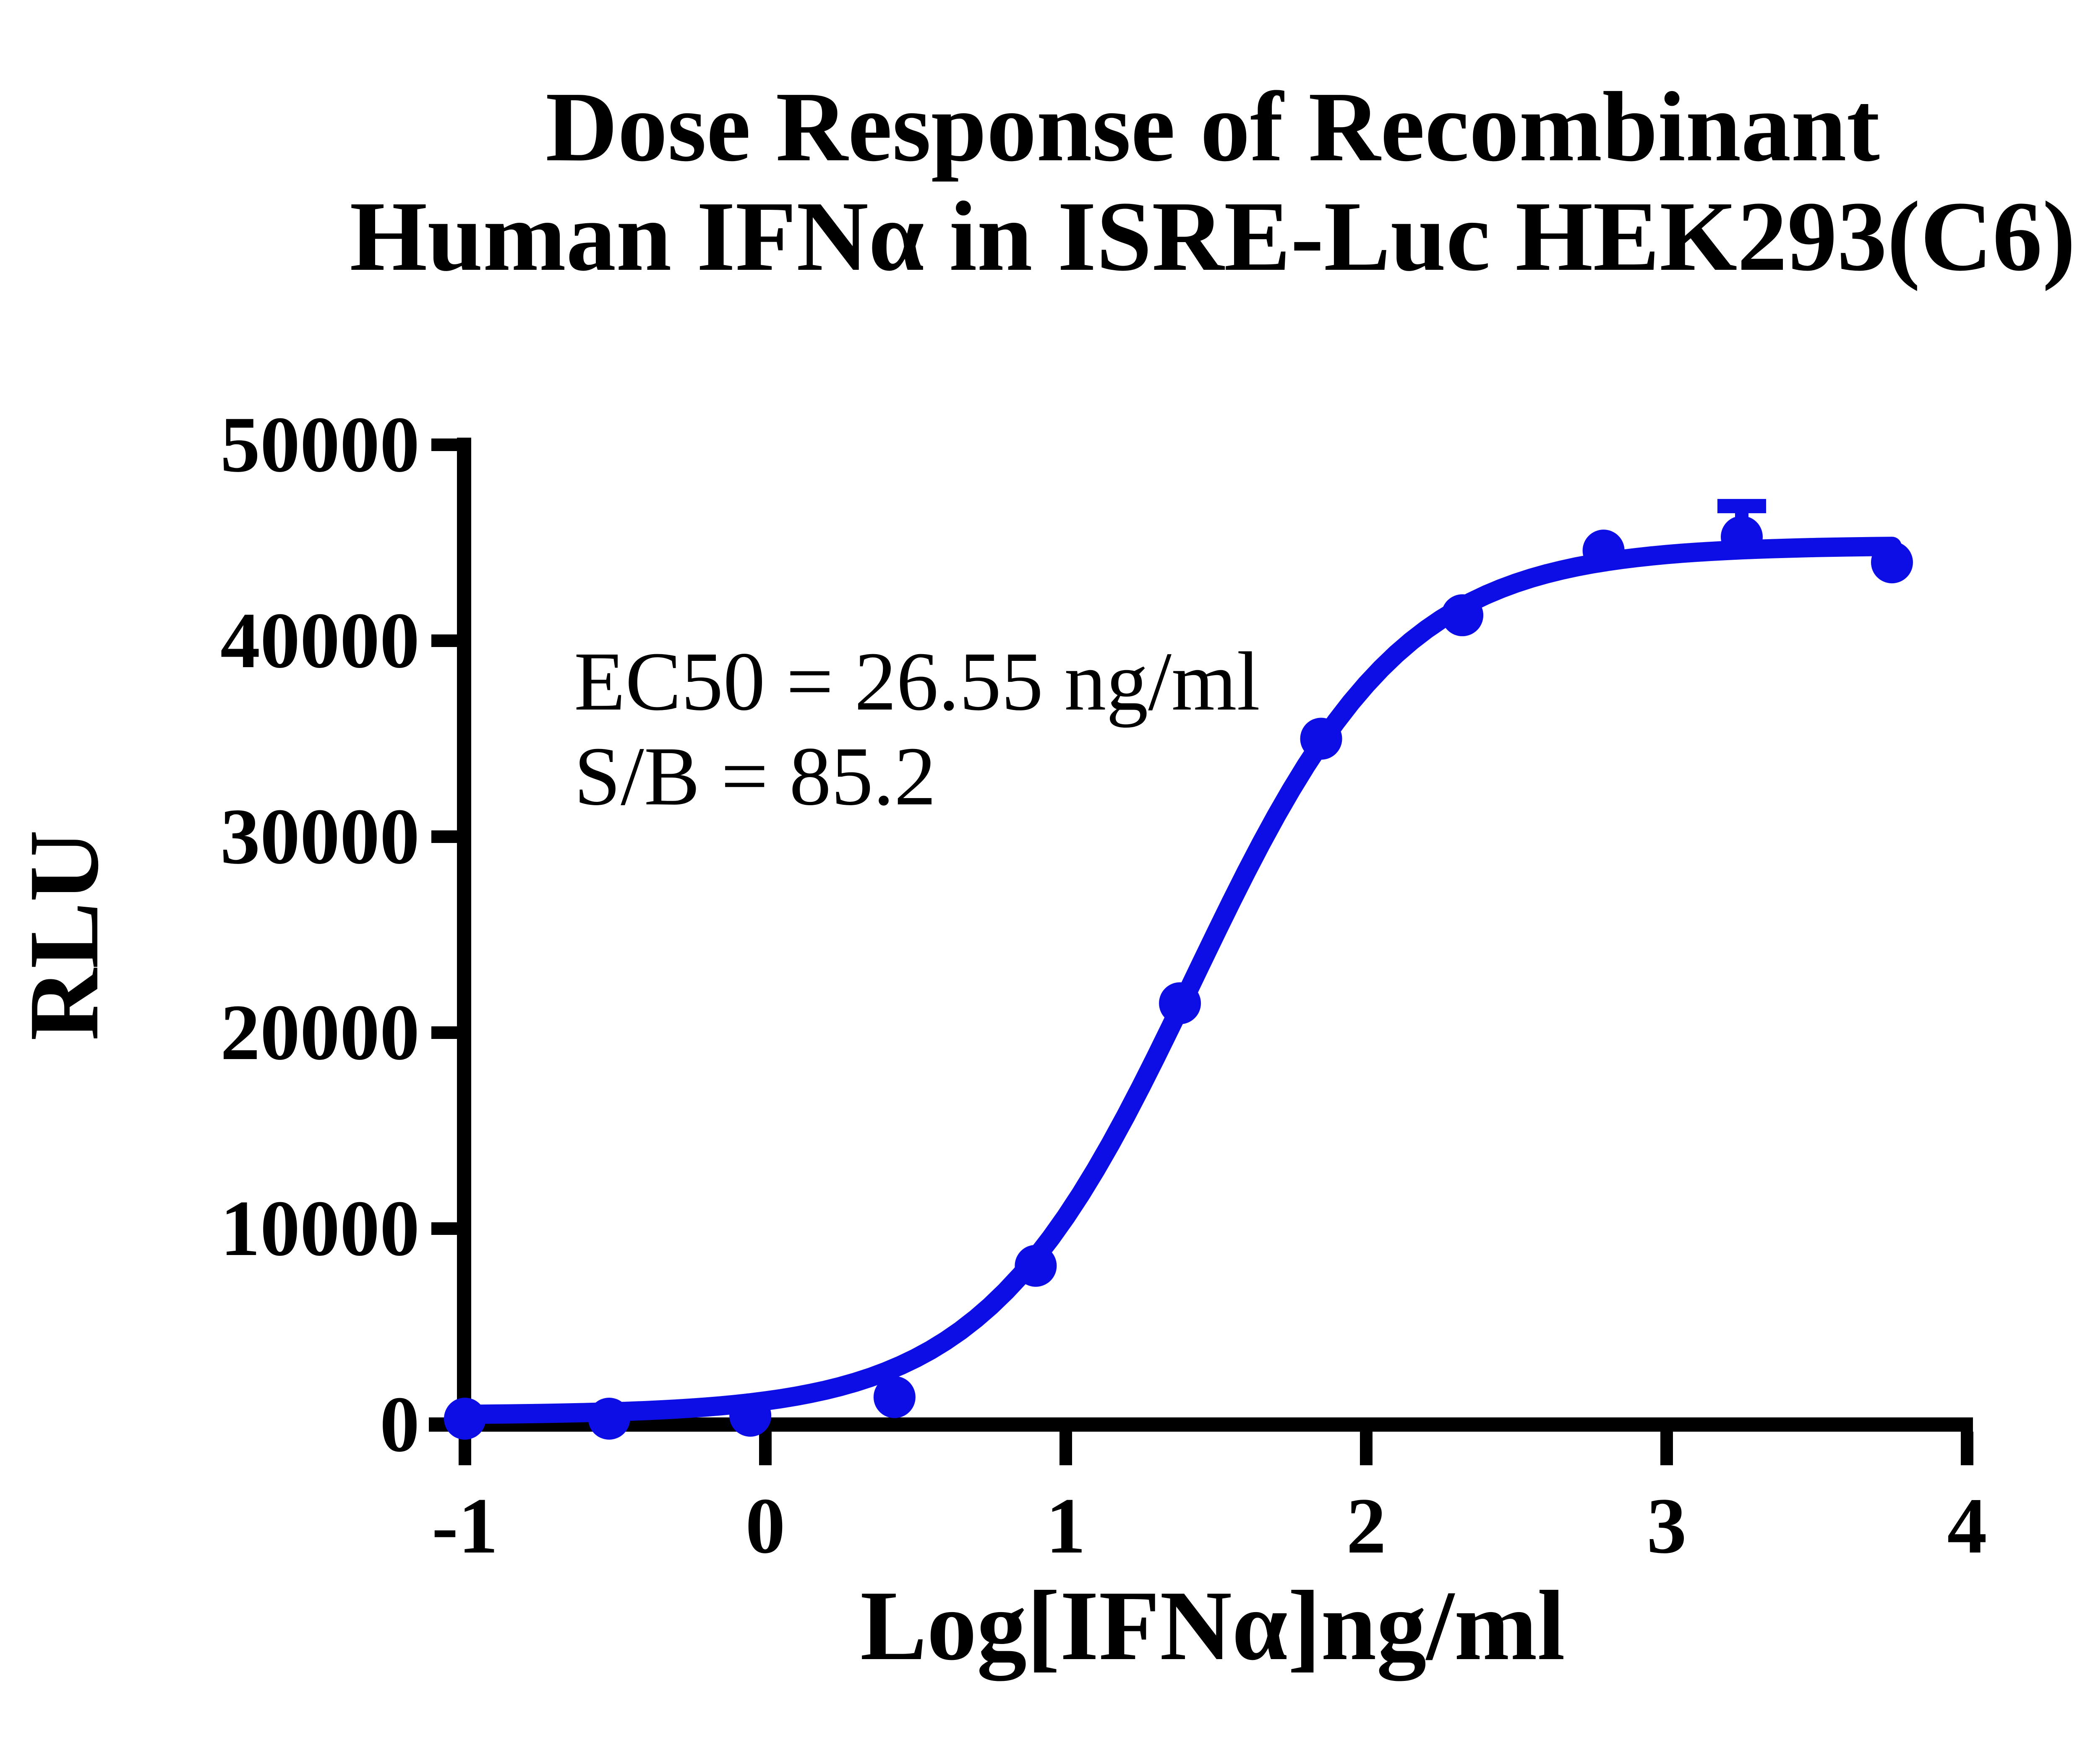 The width and height of the screenshot is (2098, 1764). I want to click on x-tick-label: -1, so click(465, 1526).